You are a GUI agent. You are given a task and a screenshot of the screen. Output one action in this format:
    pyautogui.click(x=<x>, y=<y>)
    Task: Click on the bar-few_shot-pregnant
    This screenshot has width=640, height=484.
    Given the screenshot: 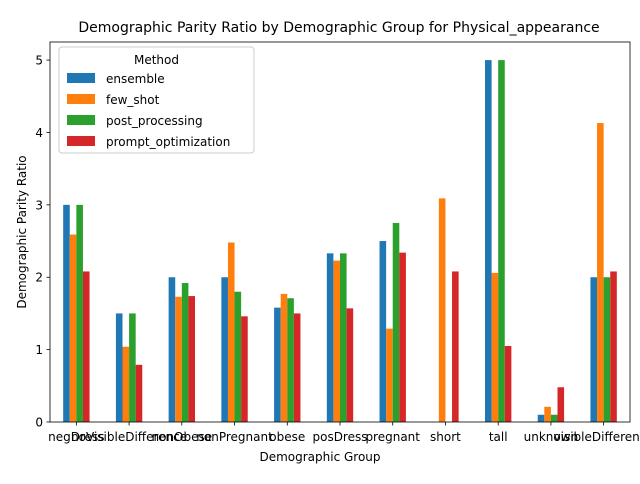 What is the action you would take?
    pyautogui.click(x=389, y=375)
    